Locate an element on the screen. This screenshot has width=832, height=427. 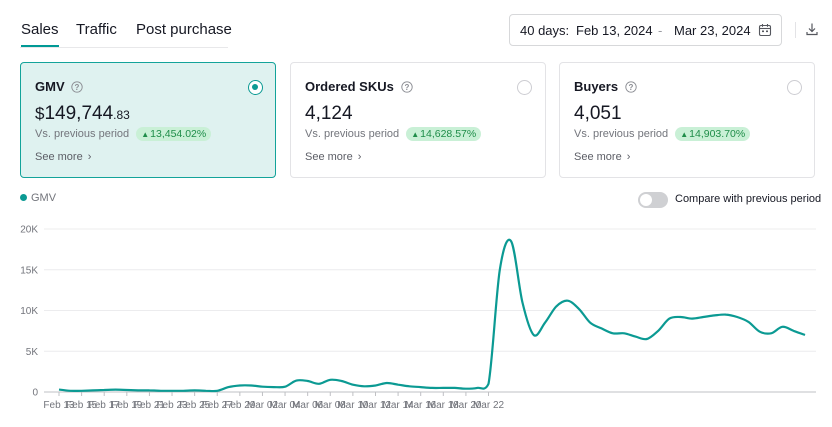
metric-value: $149,744.83 is located at coordinates (82, 114).